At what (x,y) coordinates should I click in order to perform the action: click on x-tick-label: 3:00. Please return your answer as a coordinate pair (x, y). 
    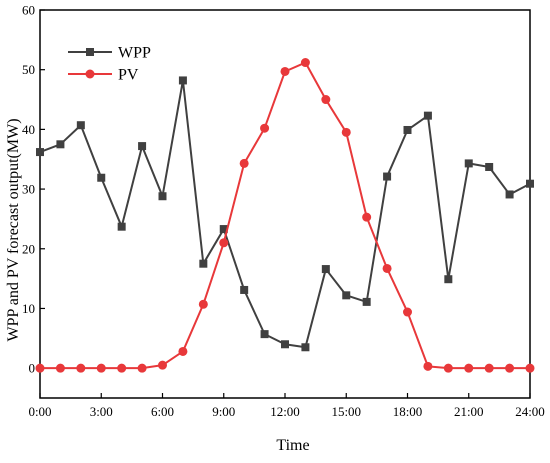
    Looking at the image, I should click on (101, 411).